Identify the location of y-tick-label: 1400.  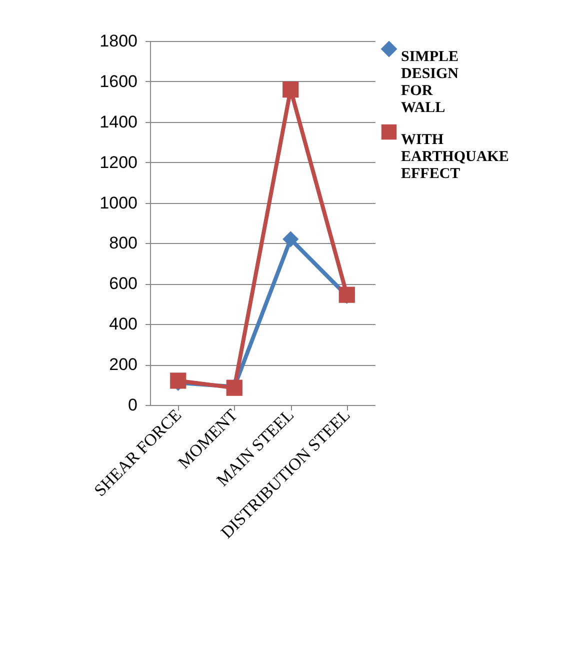
(119, 122).